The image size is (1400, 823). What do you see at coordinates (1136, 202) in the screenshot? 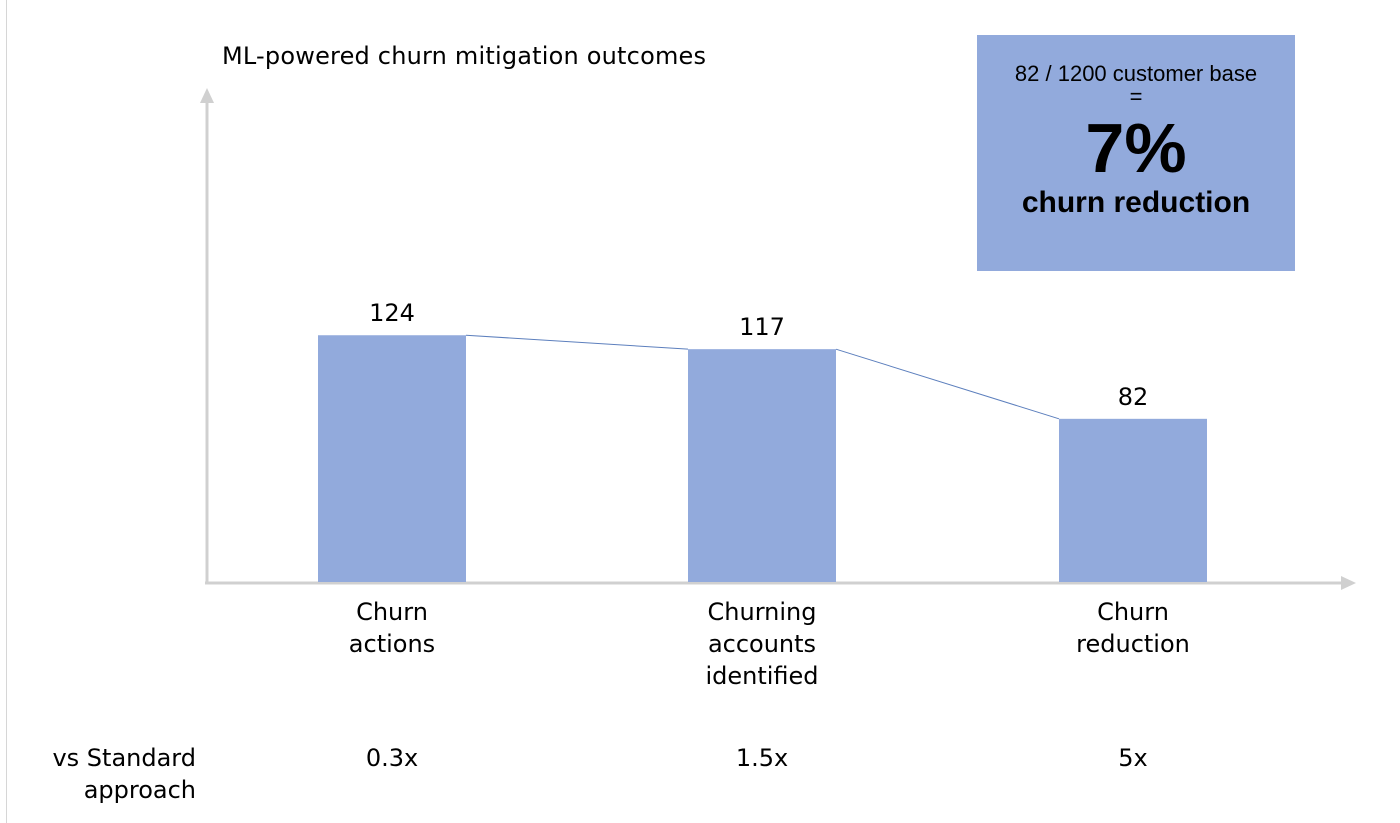
I see `callout-caption: churn reduction` at bounding box center [1136, 202].